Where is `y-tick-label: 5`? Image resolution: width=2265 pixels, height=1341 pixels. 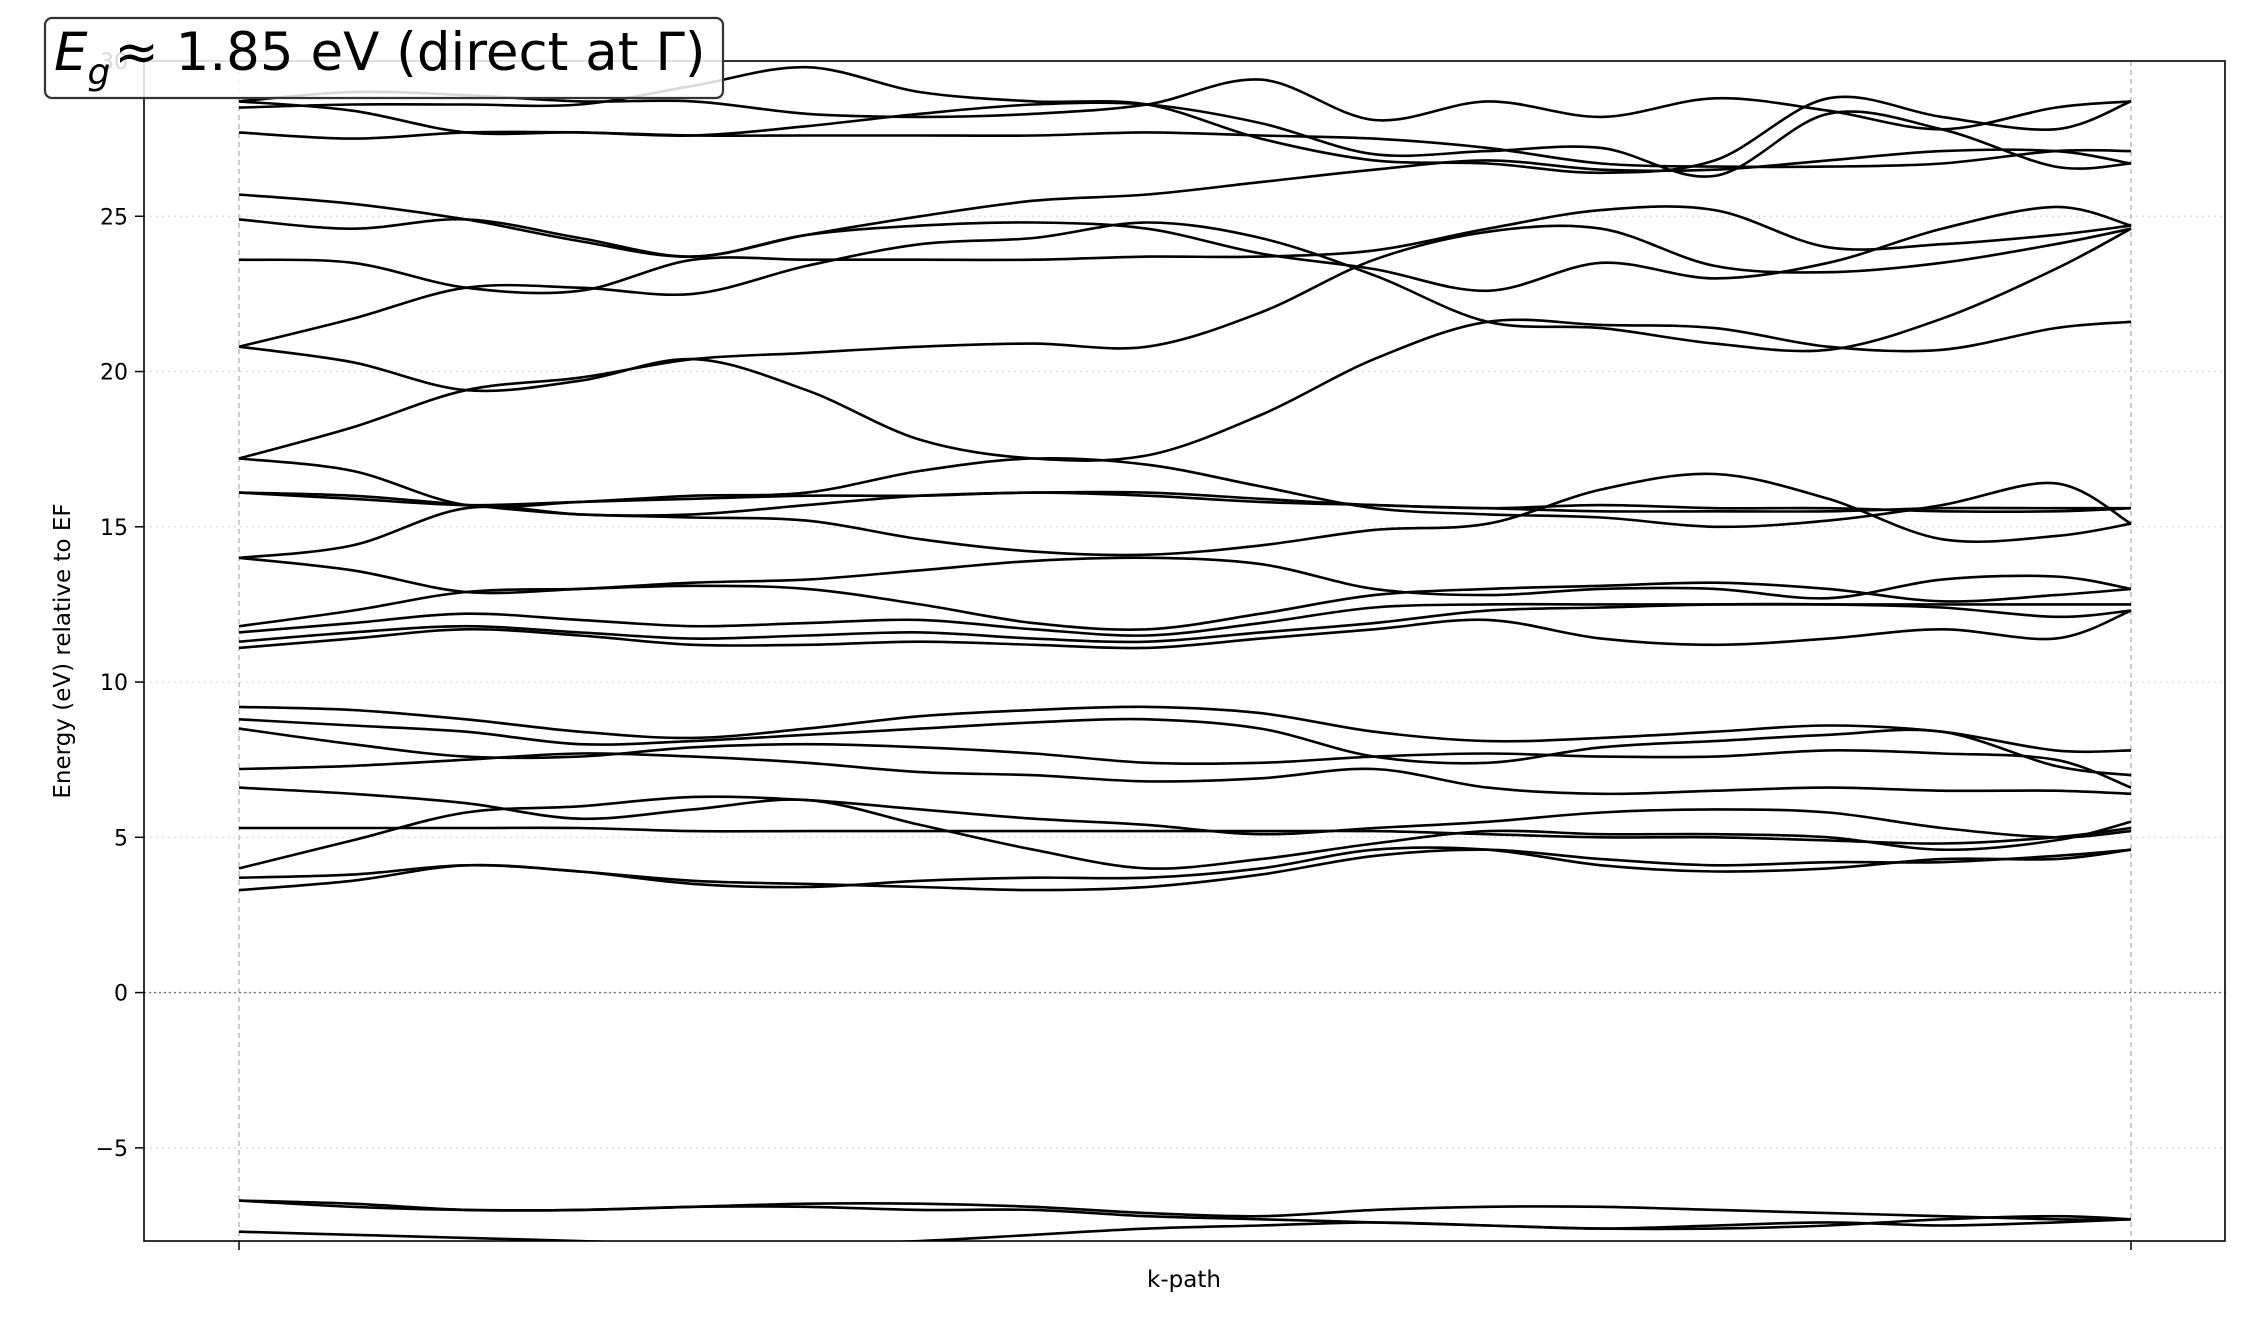 y-tick-label: 5 is located at coordinates (121, 838).